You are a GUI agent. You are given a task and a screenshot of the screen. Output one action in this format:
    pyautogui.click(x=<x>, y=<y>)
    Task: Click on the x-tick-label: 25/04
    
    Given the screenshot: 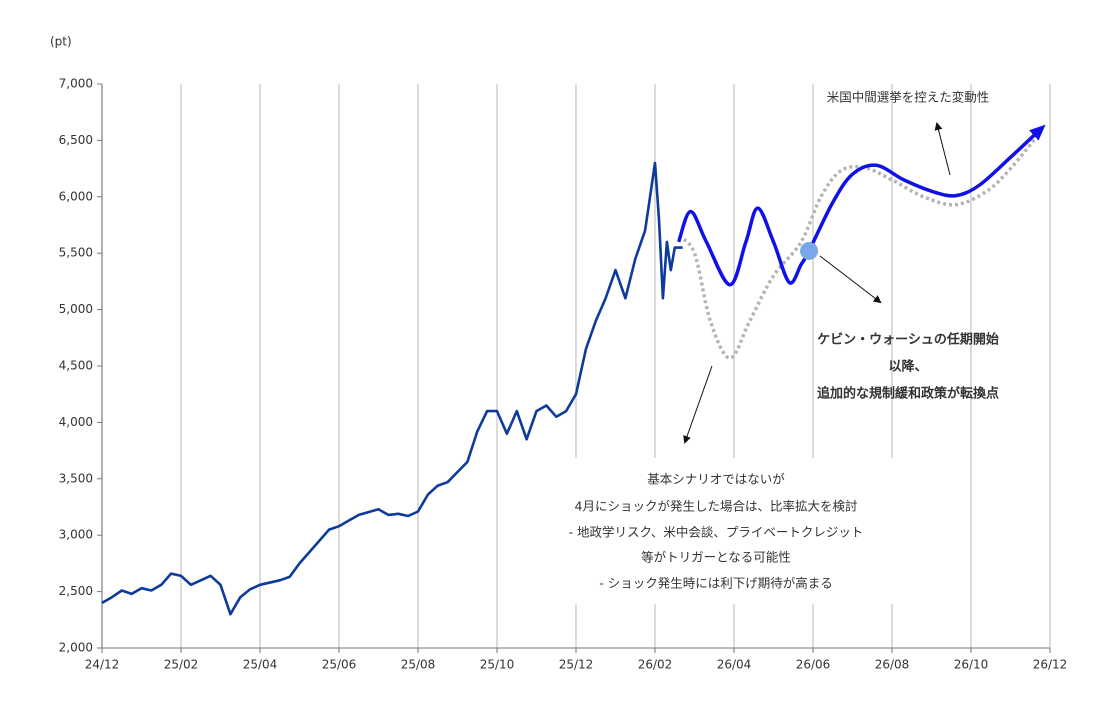 What is the action you would take?
    pyautogui.click(x=260, y=665)
    